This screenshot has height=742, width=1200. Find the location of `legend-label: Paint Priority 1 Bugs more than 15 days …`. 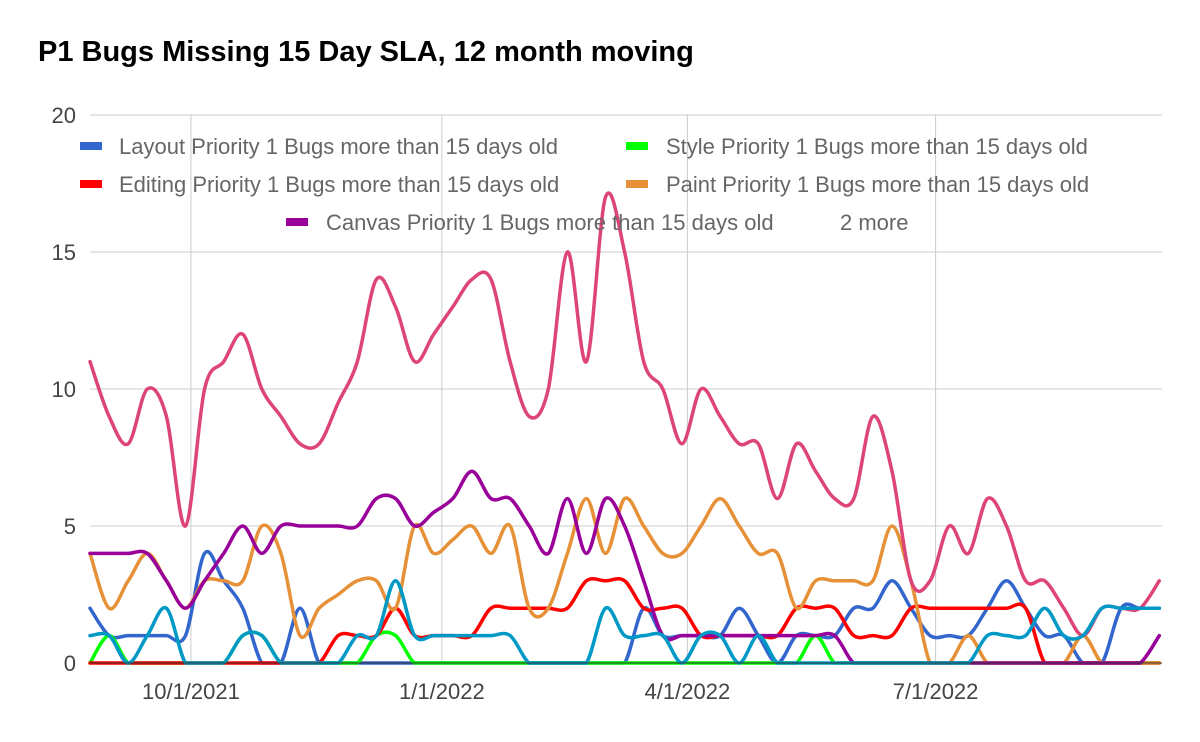

legend-label: Paint Priority 1 Bugs more than 15 days … is located at coordinates (877, 184).